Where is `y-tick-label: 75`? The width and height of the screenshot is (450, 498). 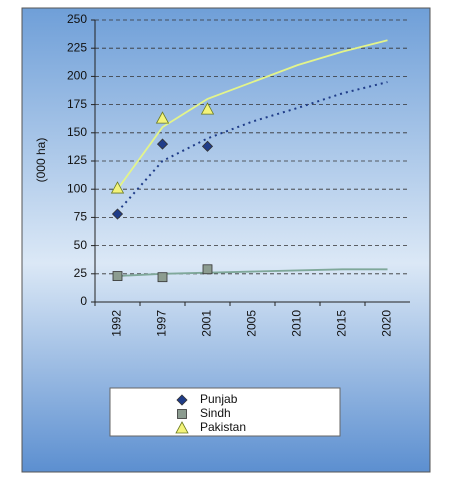 y-tick-label: 75 is located at coordinates (81, 217).